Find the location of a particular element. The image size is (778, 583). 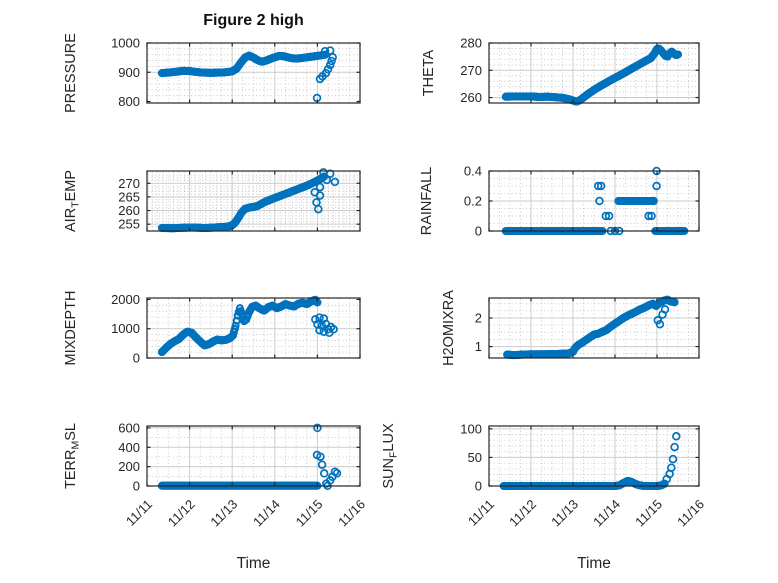

y-tick-labels: 0 50 100 is located at coordinates (471, 457).